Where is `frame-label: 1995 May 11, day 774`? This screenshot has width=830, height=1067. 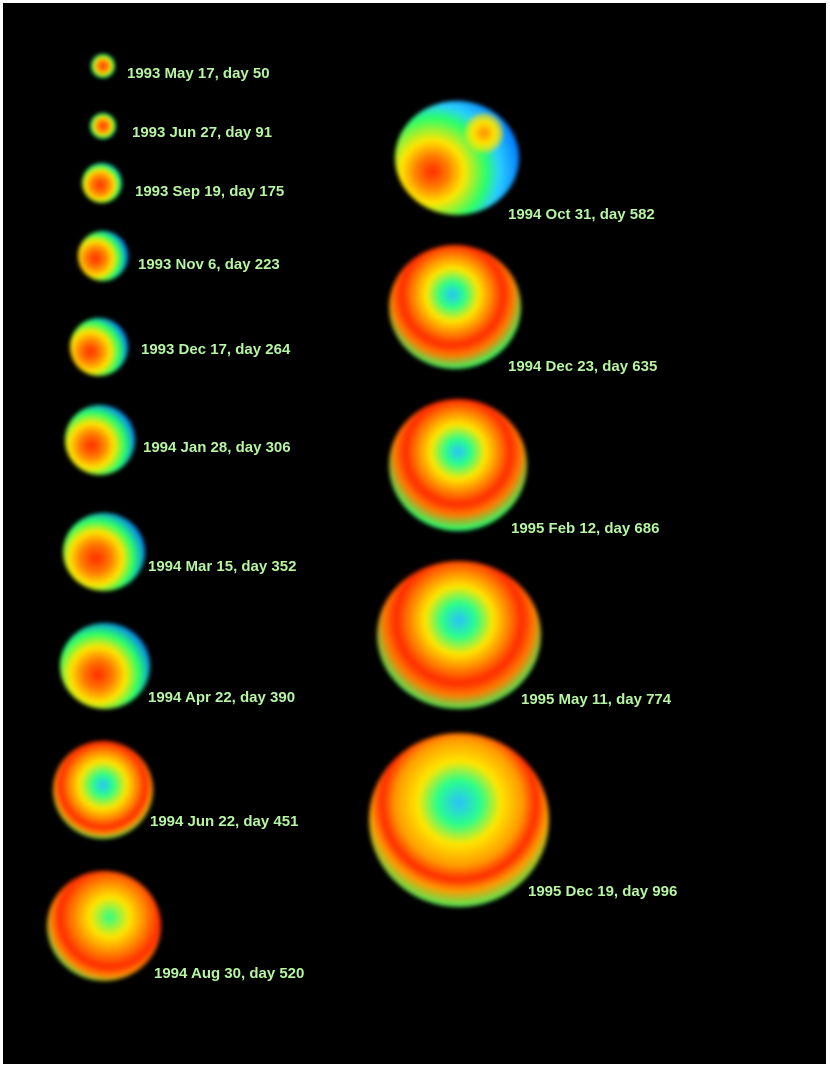
frame-label: 1995 May 11, day 774 is located at coordinates (596, 699).